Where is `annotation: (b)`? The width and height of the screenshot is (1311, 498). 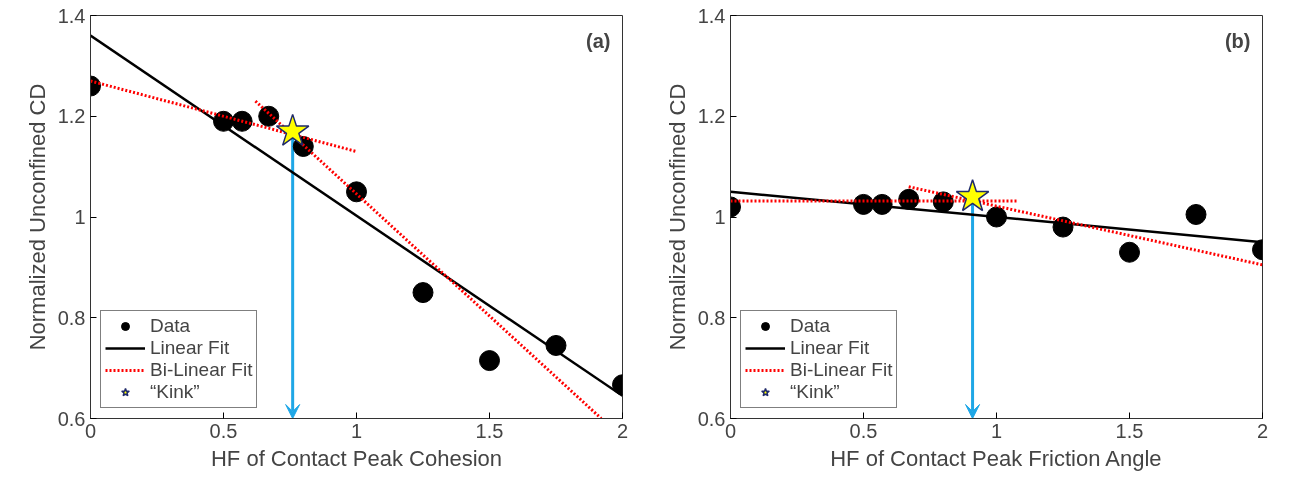 annotation: (b) is located at coordinates (1237, 40).